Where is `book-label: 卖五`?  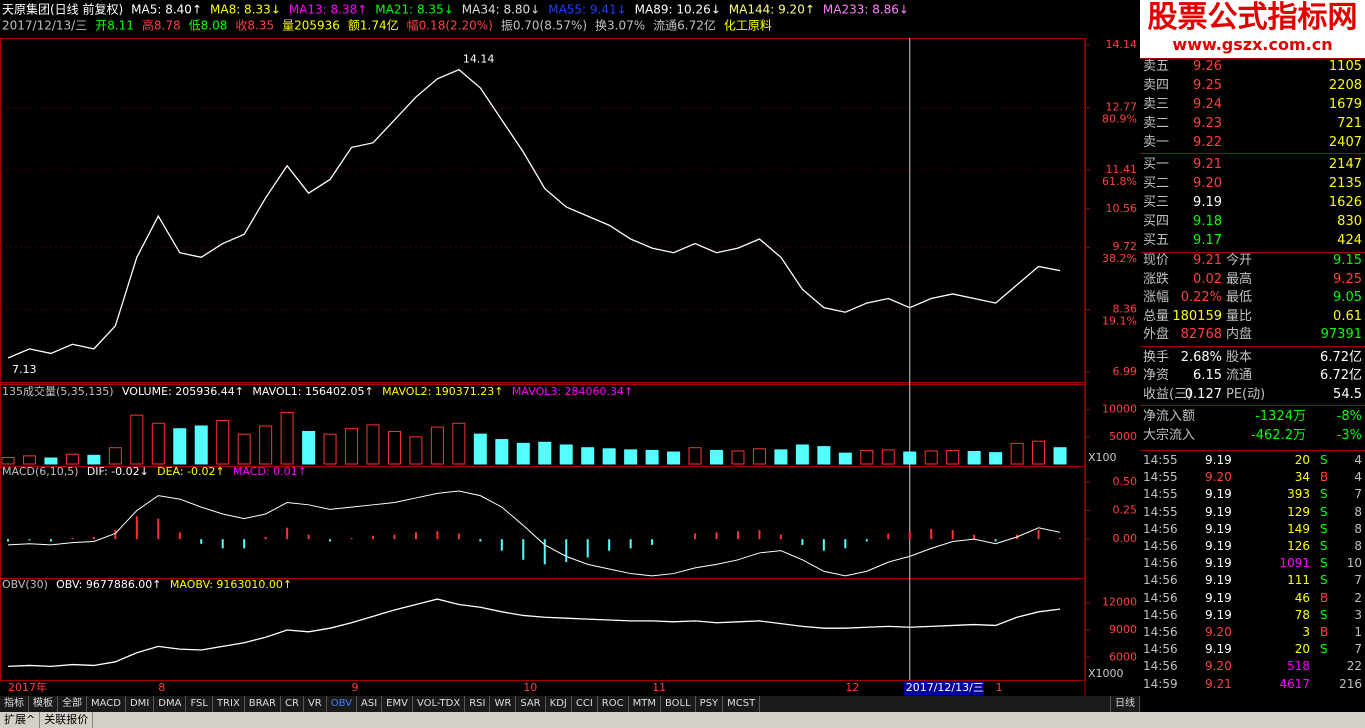
book-label: 卖五 is located at coordinates (1156, 66).